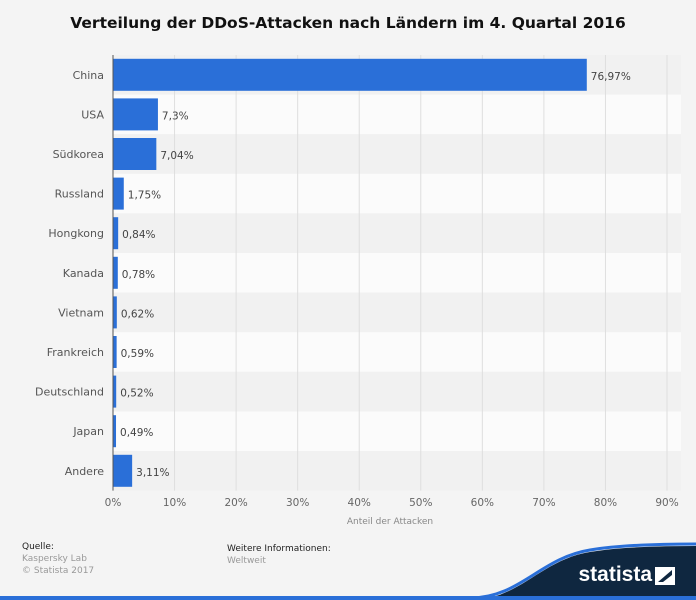 The width and height of the screenshot is (696, 600). I want to click on data-label: 0,78%, so click(138, 275).